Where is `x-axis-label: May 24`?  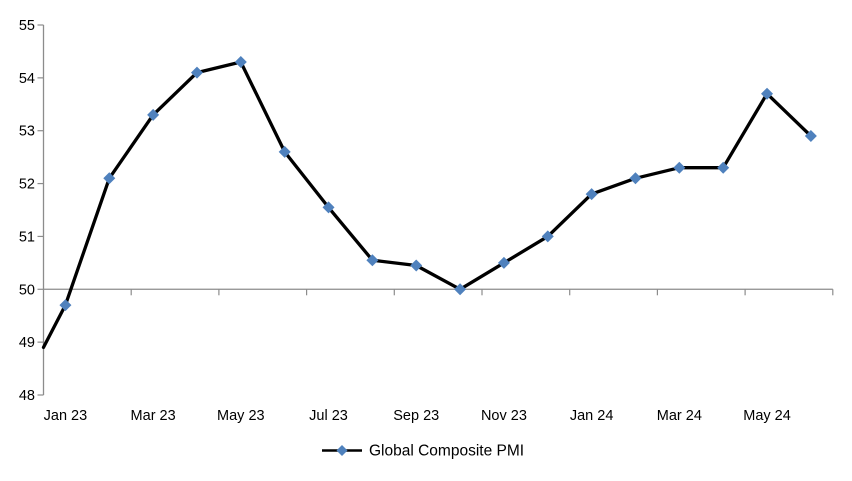
x-axis-label: May 24 is located at coordinates (767, 416).